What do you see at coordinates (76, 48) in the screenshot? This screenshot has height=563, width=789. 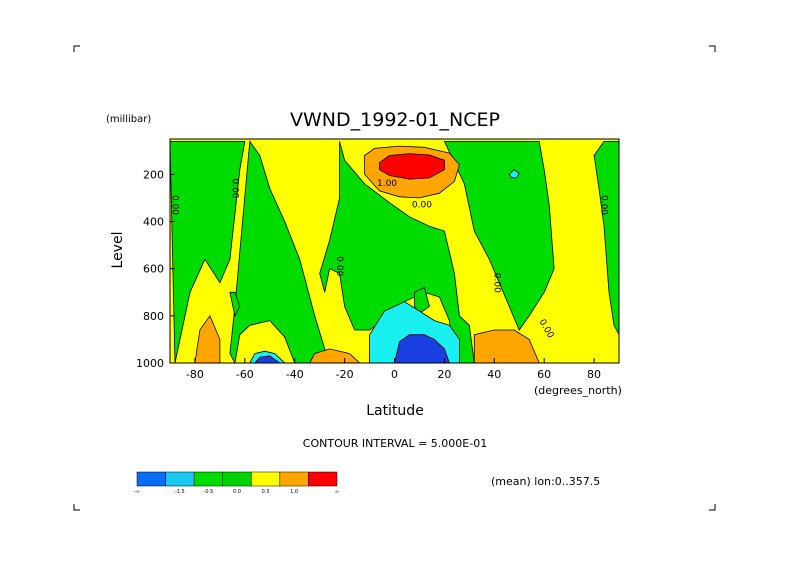 I see `crop-mark-top-left` at bounding box center [76, 48].